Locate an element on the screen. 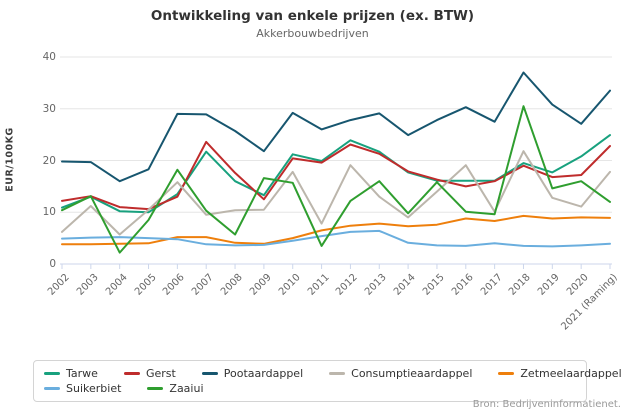 This screenshot has height=417, width=625. legend-label: Pootaardappel is located at coordinates (263, 373).